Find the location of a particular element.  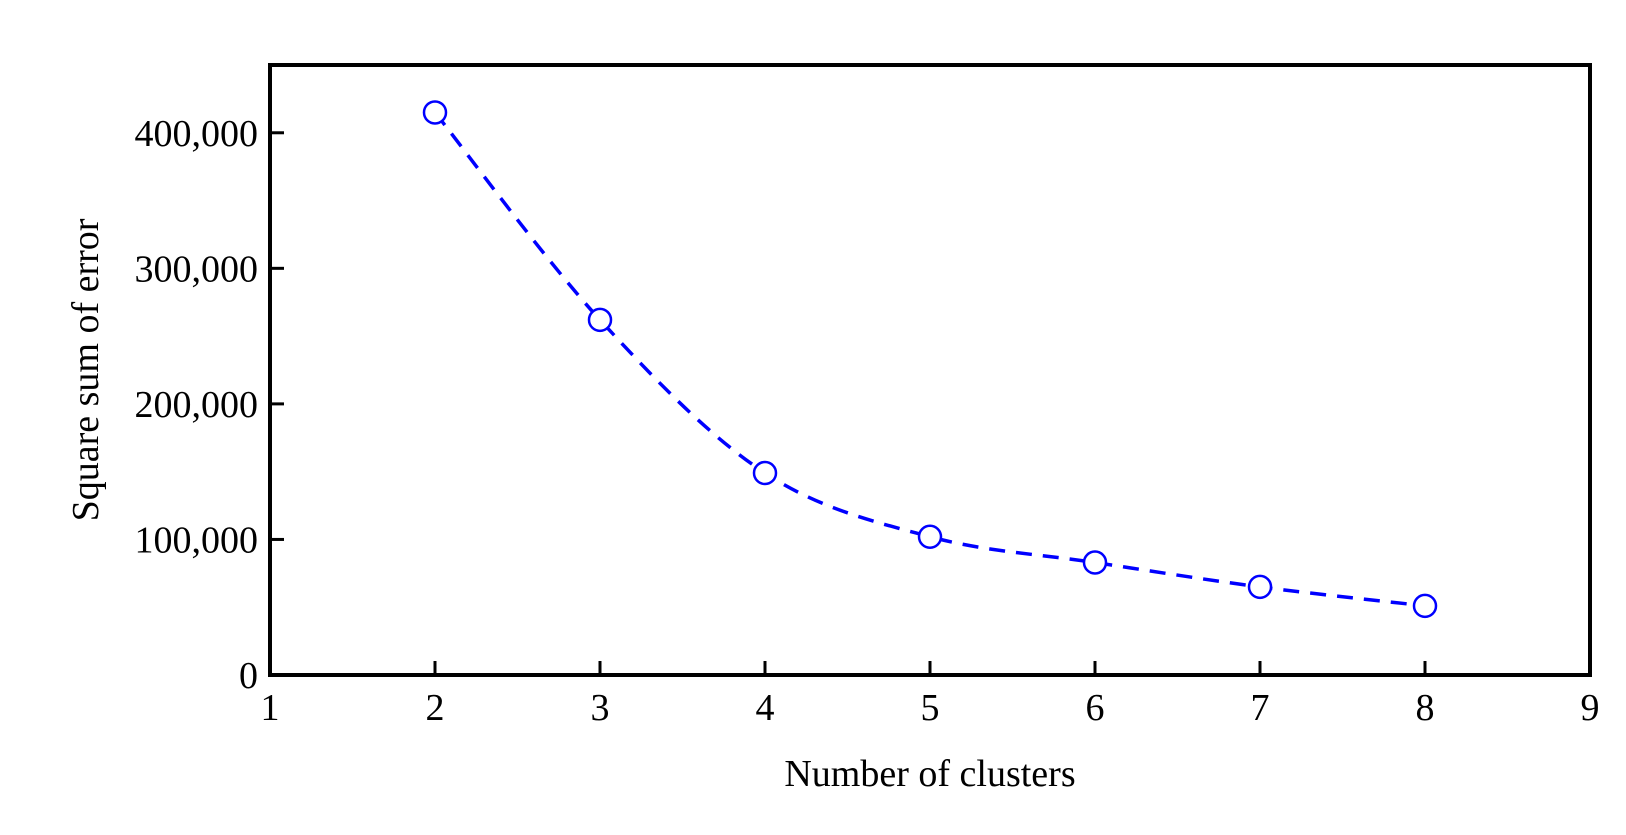

x-tick-label: 1 is located at coordinates (270, 708).